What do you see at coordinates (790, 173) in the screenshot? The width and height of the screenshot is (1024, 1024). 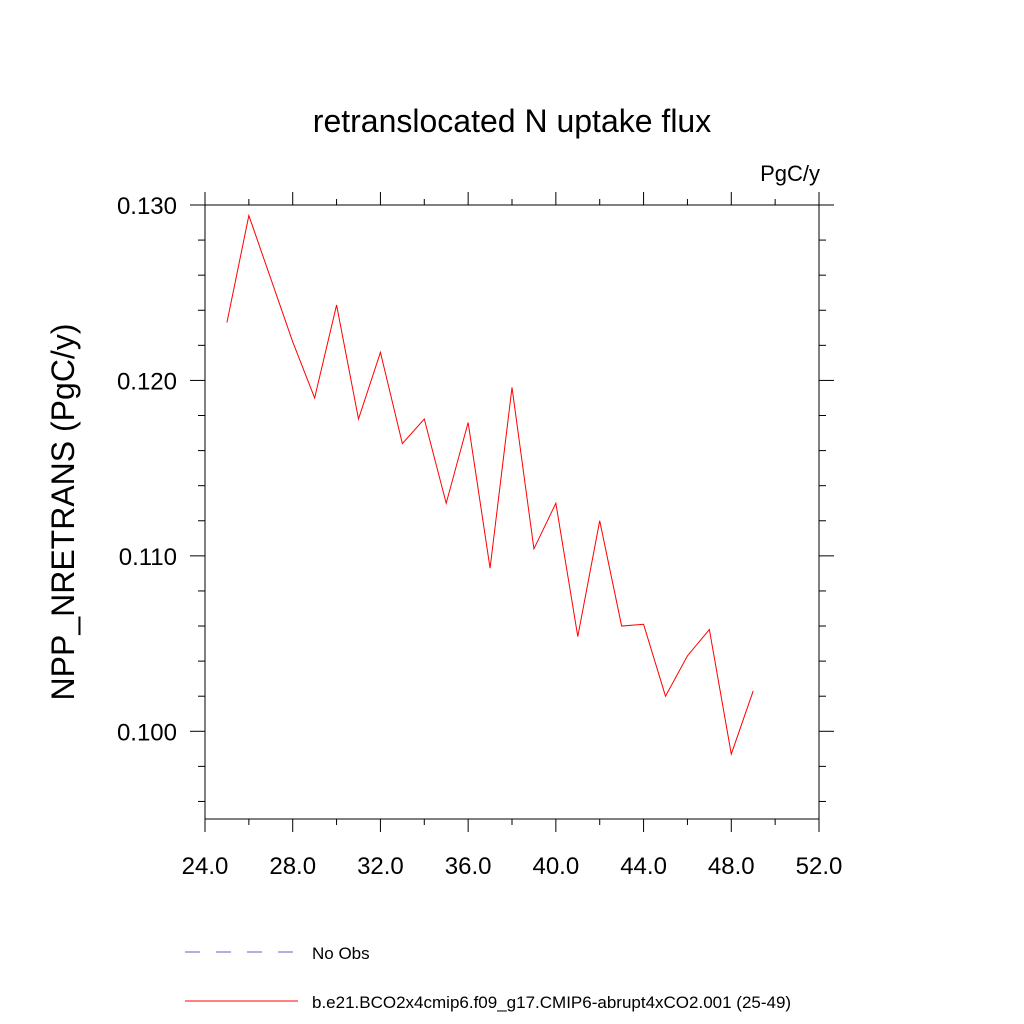 I see `units-label: PgC/y` at bounding box center [790, 173].